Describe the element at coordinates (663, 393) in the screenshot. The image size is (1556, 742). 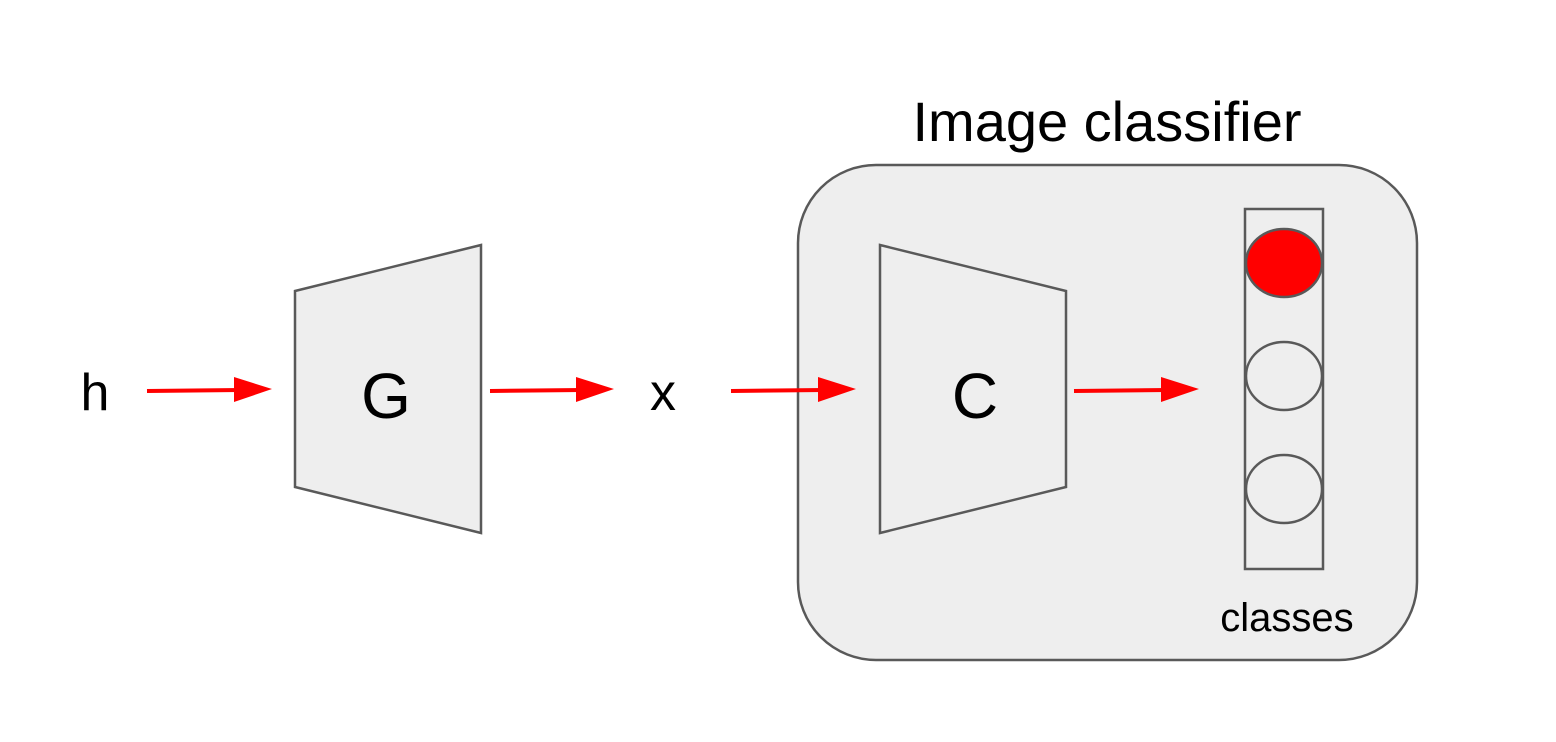
I see `intermediate-label-x: x` at that location.